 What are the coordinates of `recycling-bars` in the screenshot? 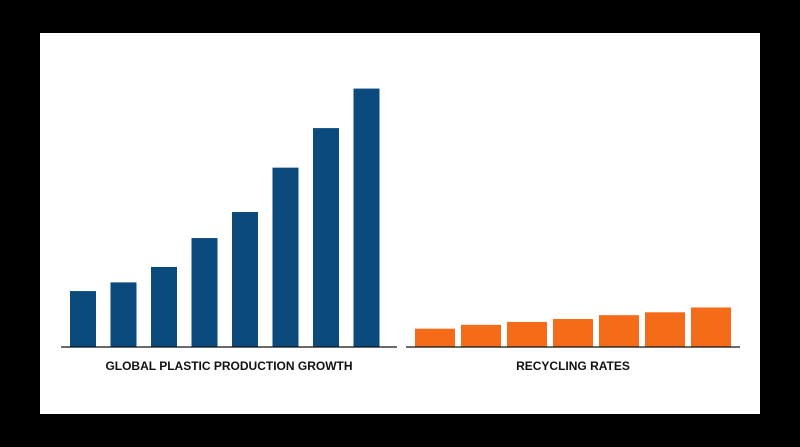 It's located at (573, 327).